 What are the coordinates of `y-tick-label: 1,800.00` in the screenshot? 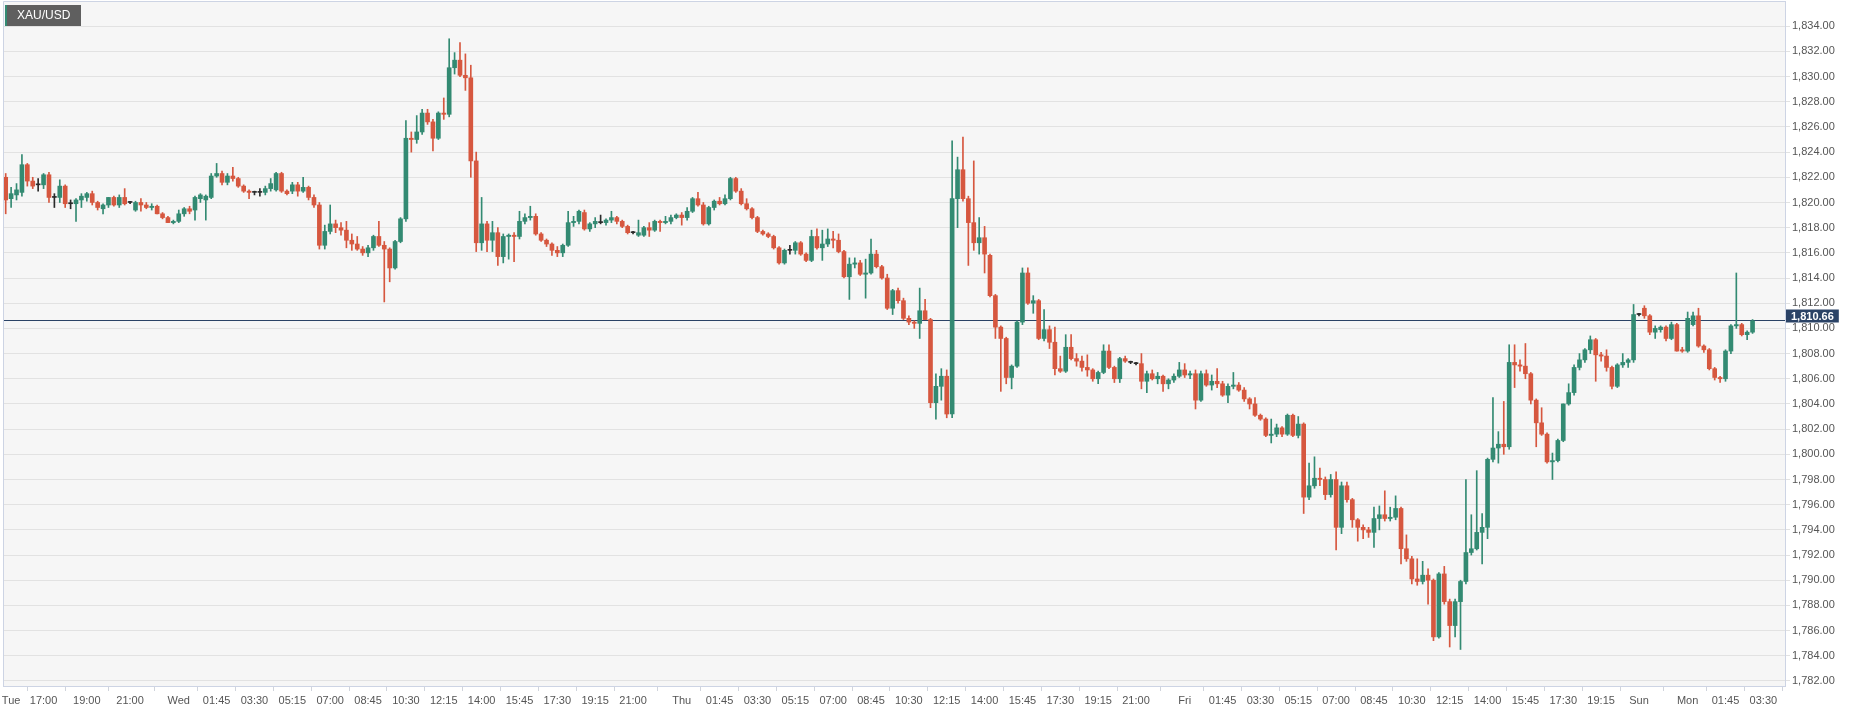 It's located at (1813, 453).